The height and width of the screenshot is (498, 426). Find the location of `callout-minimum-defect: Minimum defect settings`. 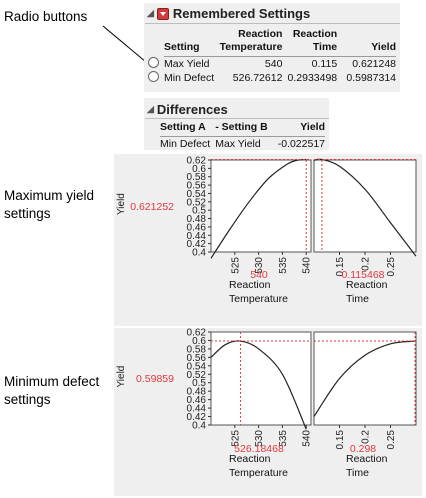

callout-minimum-defect: Minimum defect settings is located at coordinates (51, 391).